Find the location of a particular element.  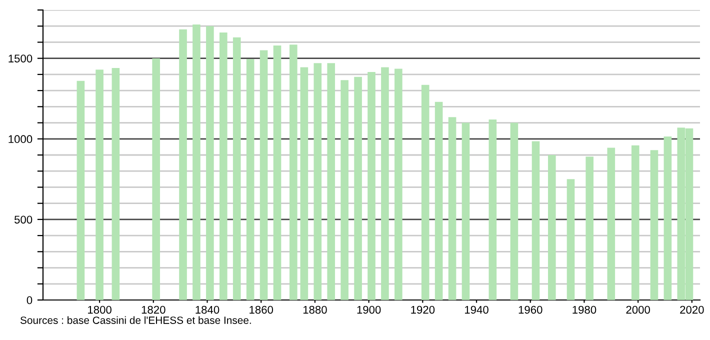

x-tick-label: 1980 is located at coordinates (584, 310).